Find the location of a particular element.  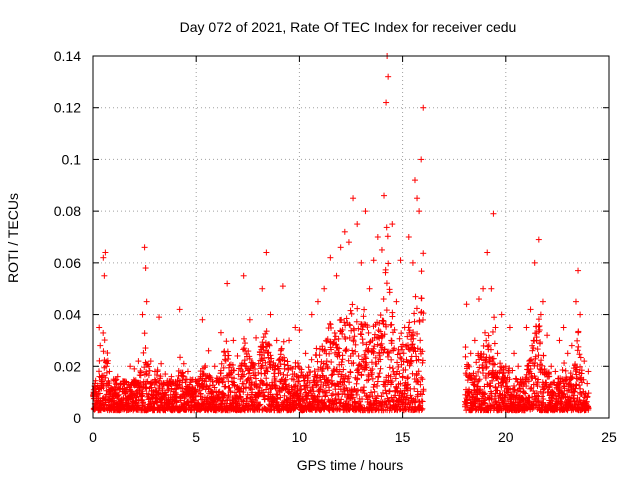

y-tick-label: 0.02 is located at coordinates (67, 366).